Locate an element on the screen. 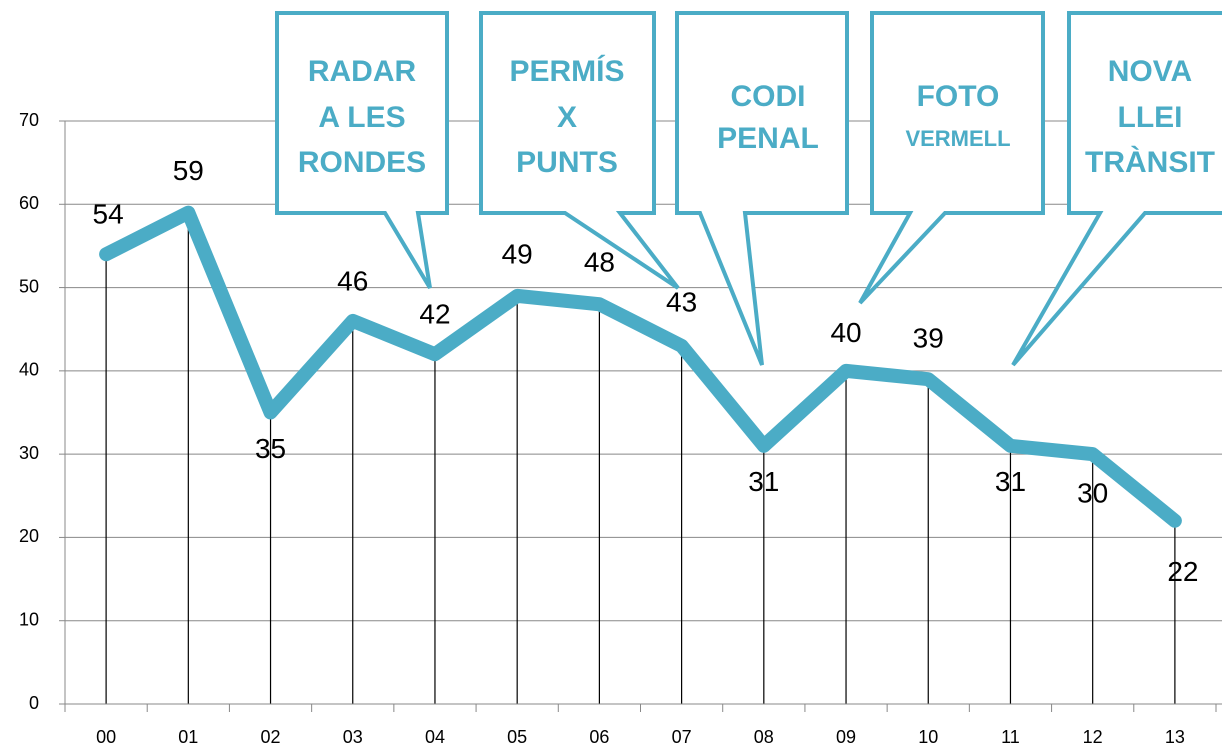  callout-text: PUNTS is located at coordinates (567, 162).